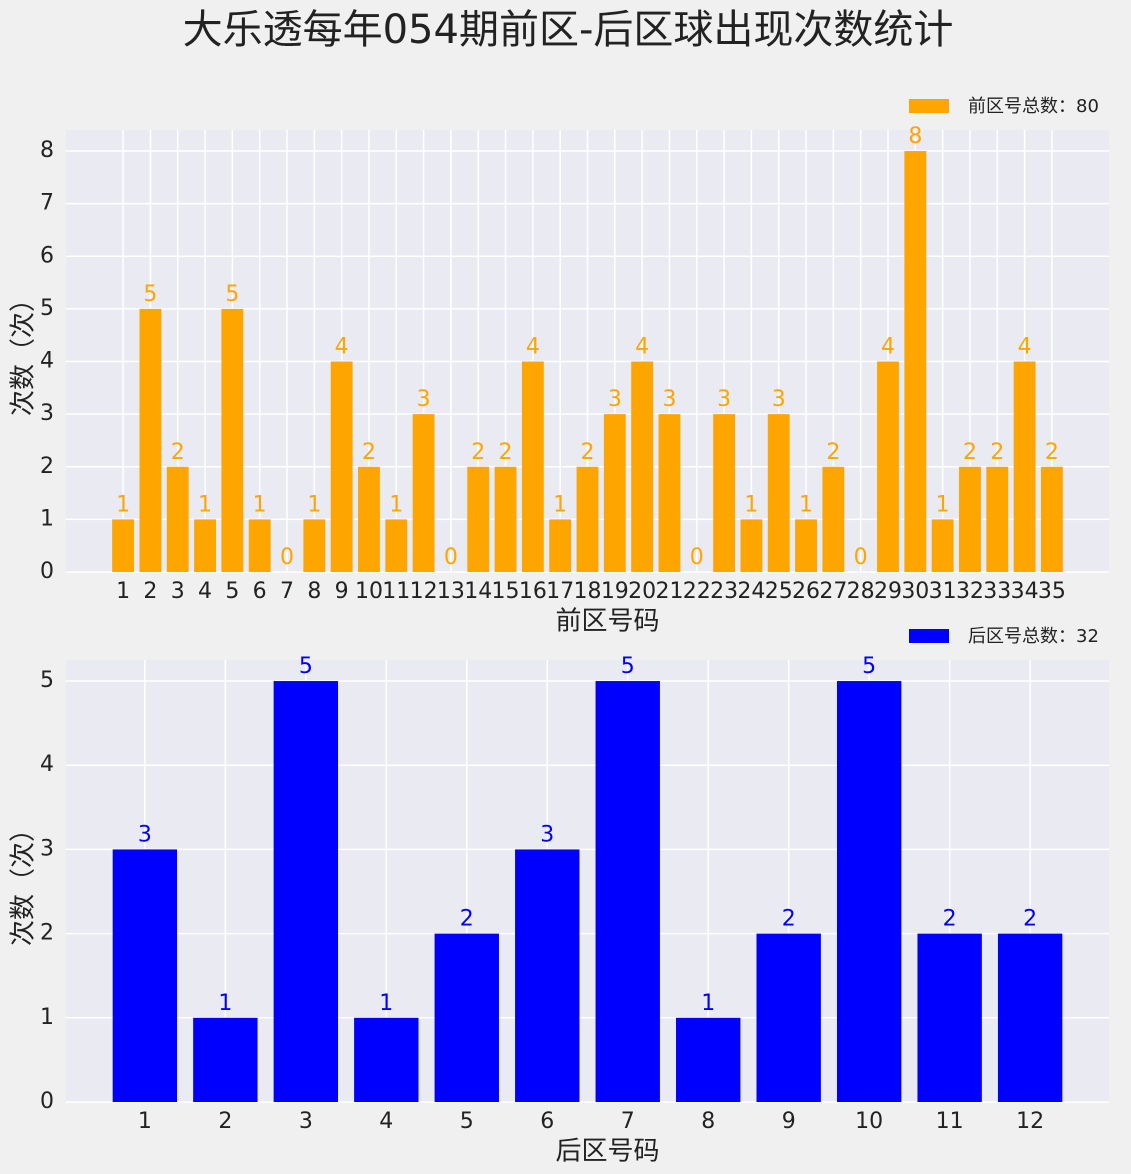 The image size is (1131, 1174). What do you see at coordinates (47, 1017) in the screenshot?
I see `y-tick-label: 1` at bounding box center [47, 1017].